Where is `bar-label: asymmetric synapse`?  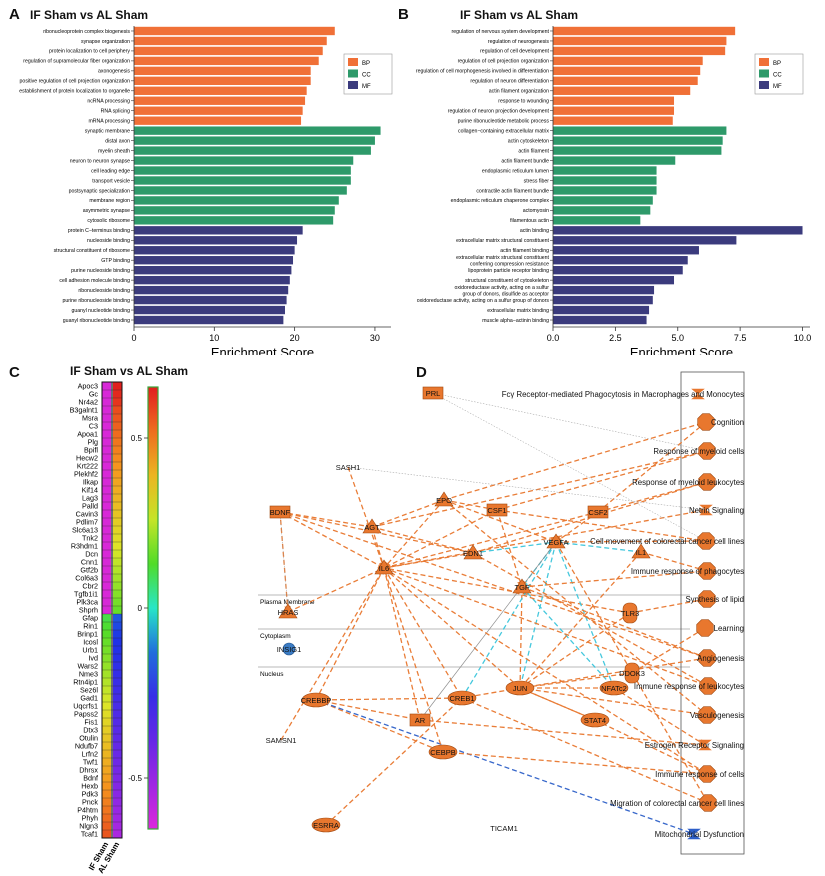 bar-label: asymmetric synapse is located at coordinates (106, 211).